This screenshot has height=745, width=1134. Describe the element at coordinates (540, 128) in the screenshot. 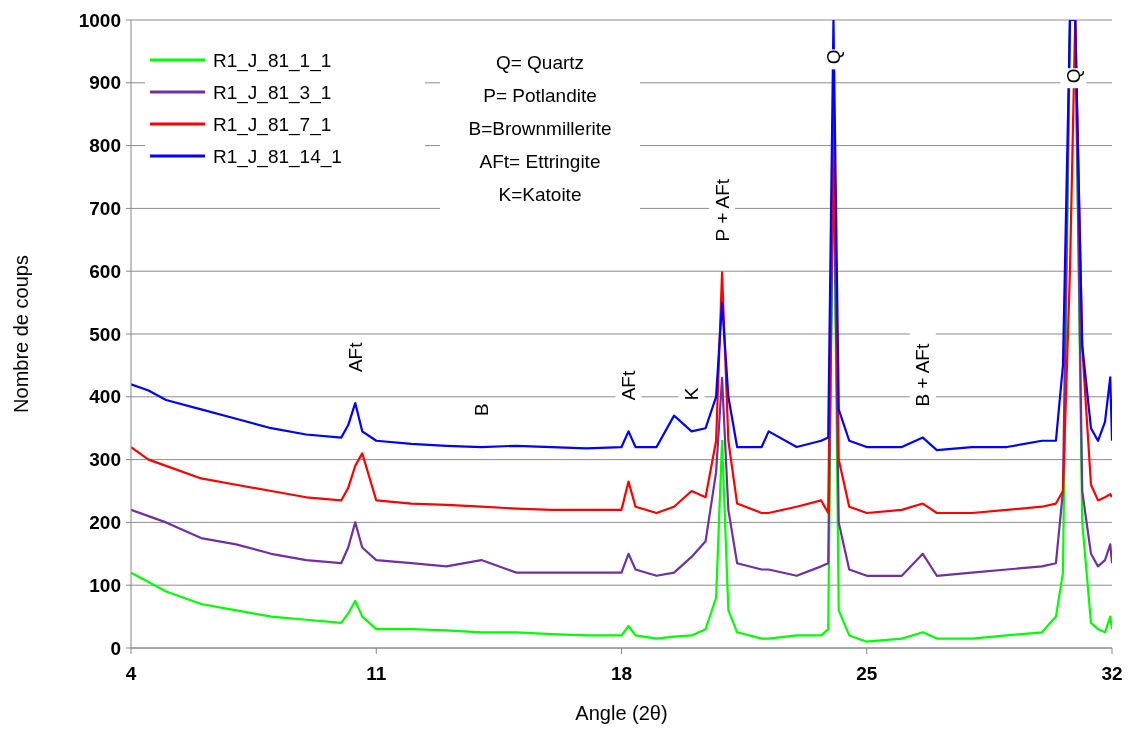

I see `annotation: B=Brownmillerite` at that location.